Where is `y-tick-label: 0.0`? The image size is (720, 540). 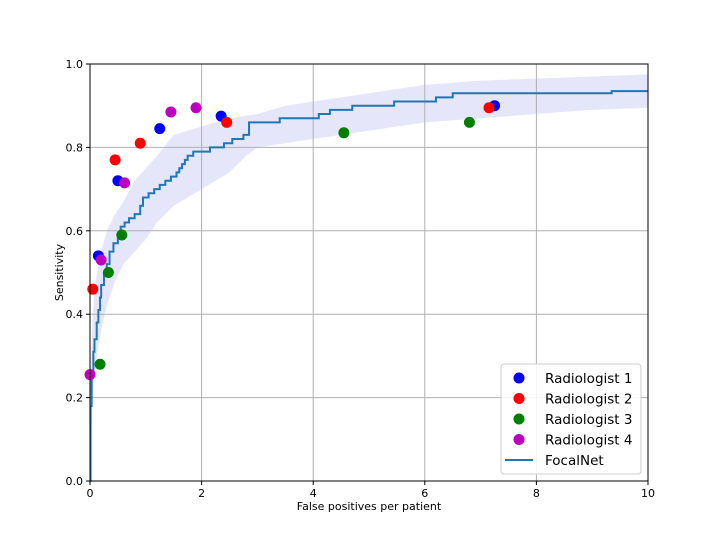
y-tick-label: 0.0 is located at coordinates (75, 481).